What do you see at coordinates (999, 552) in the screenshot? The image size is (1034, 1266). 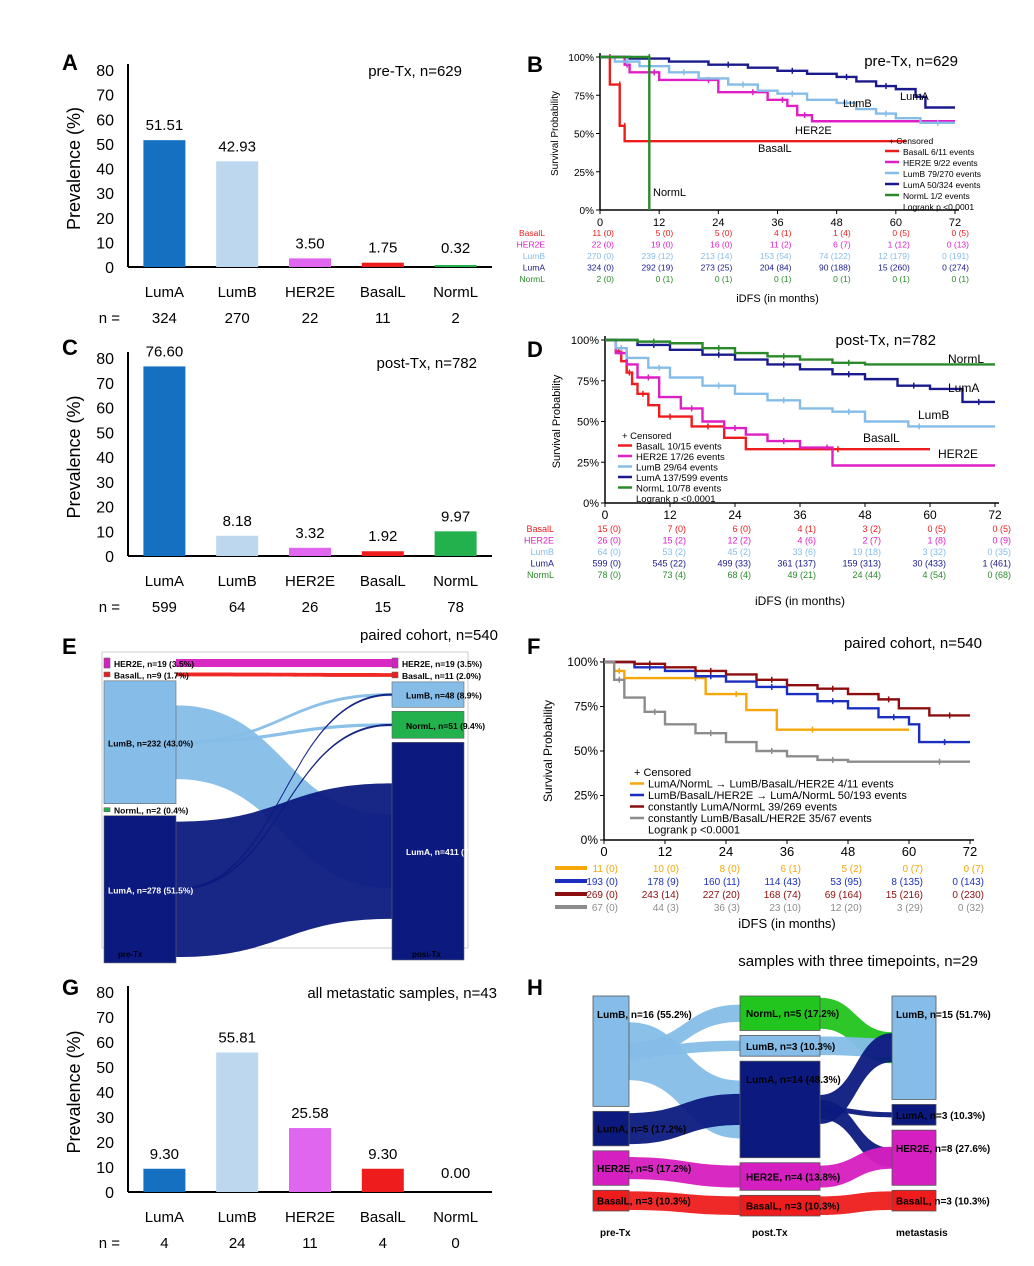 I see `risk-cell: 0 (35)` at bounding box center [999, 552].